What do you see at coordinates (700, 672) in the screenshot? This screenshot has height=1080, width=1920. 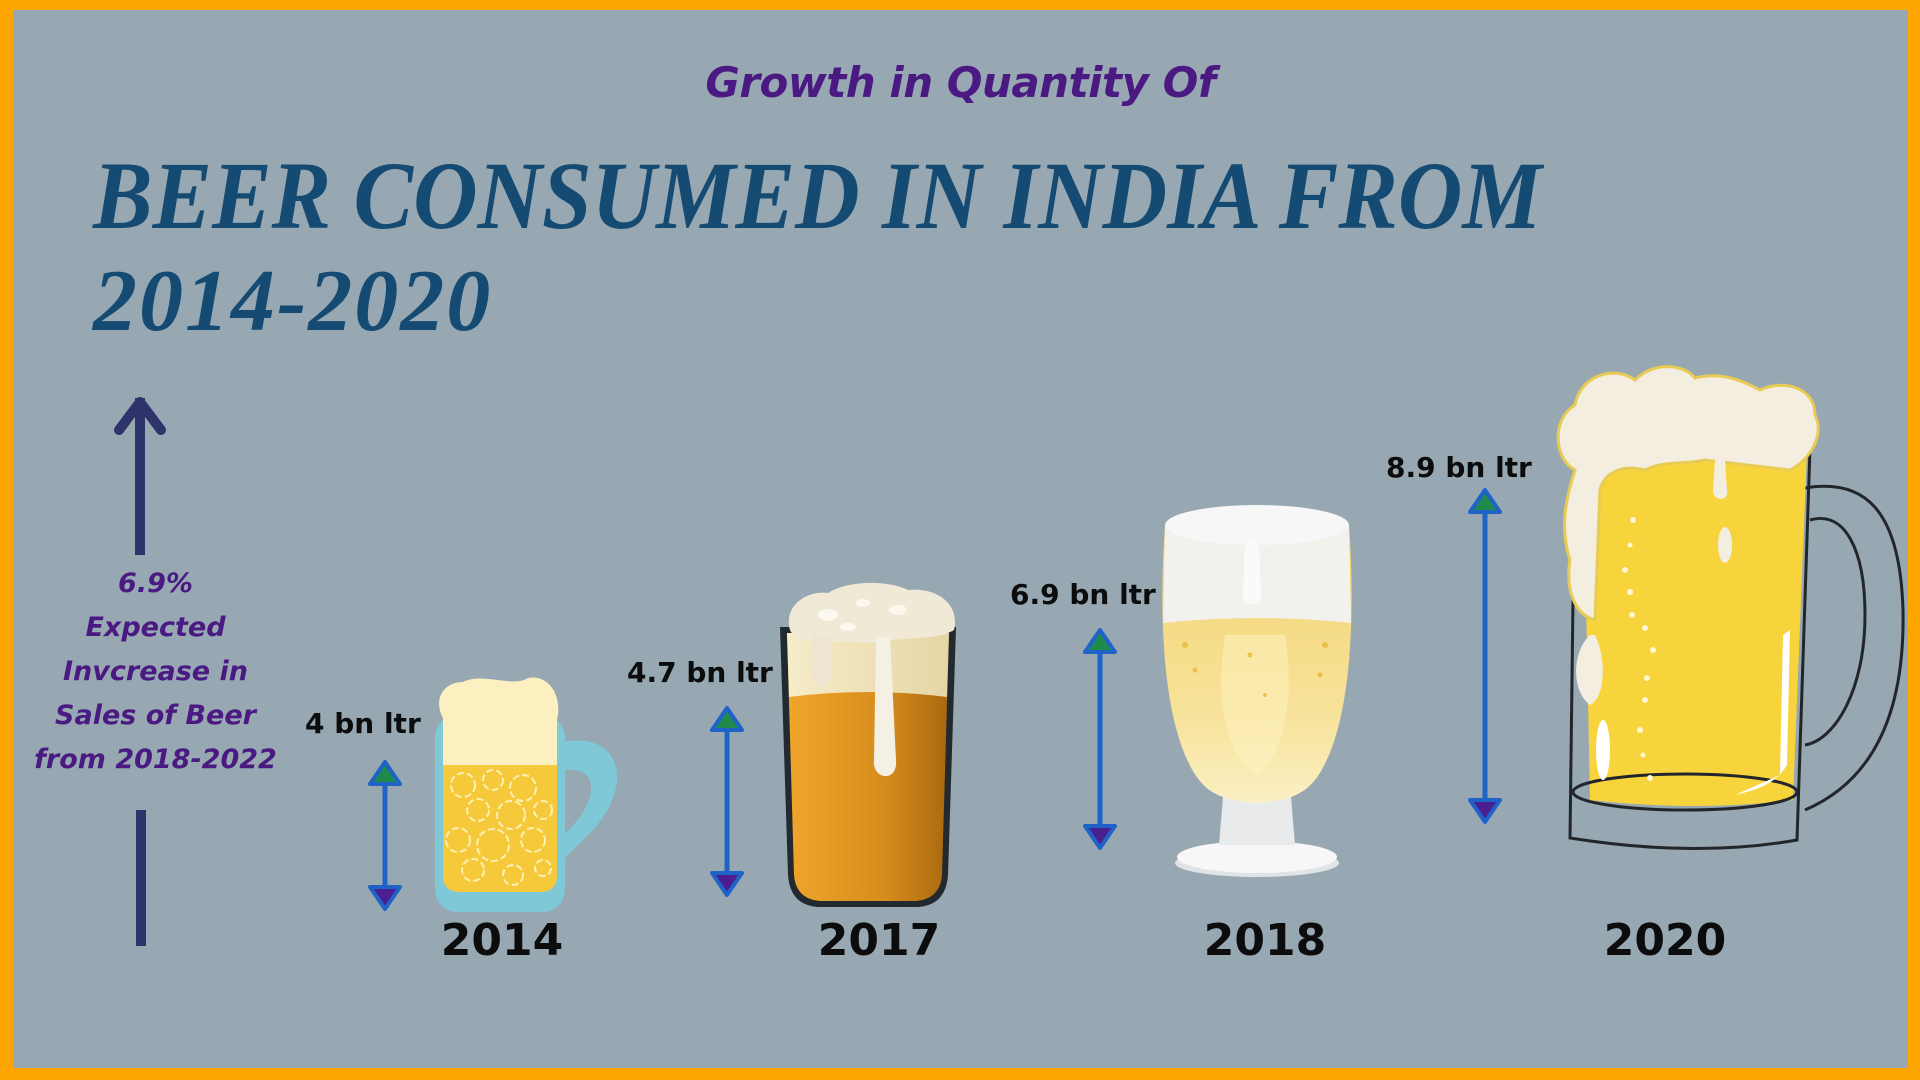 I see `value-label-2017: 4.7 bn ltr` at bounding box center [700, 672].